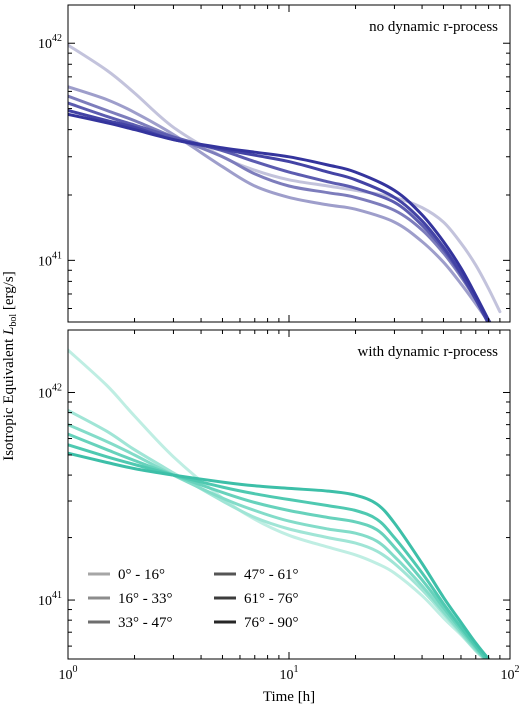 Image resolution: width=520 pixels, height=710 pixels. What do you see at coordinates (289, 697) in the screenshot?
I see `x-axis-title: Time [h]` at bounding box center [289, 697].